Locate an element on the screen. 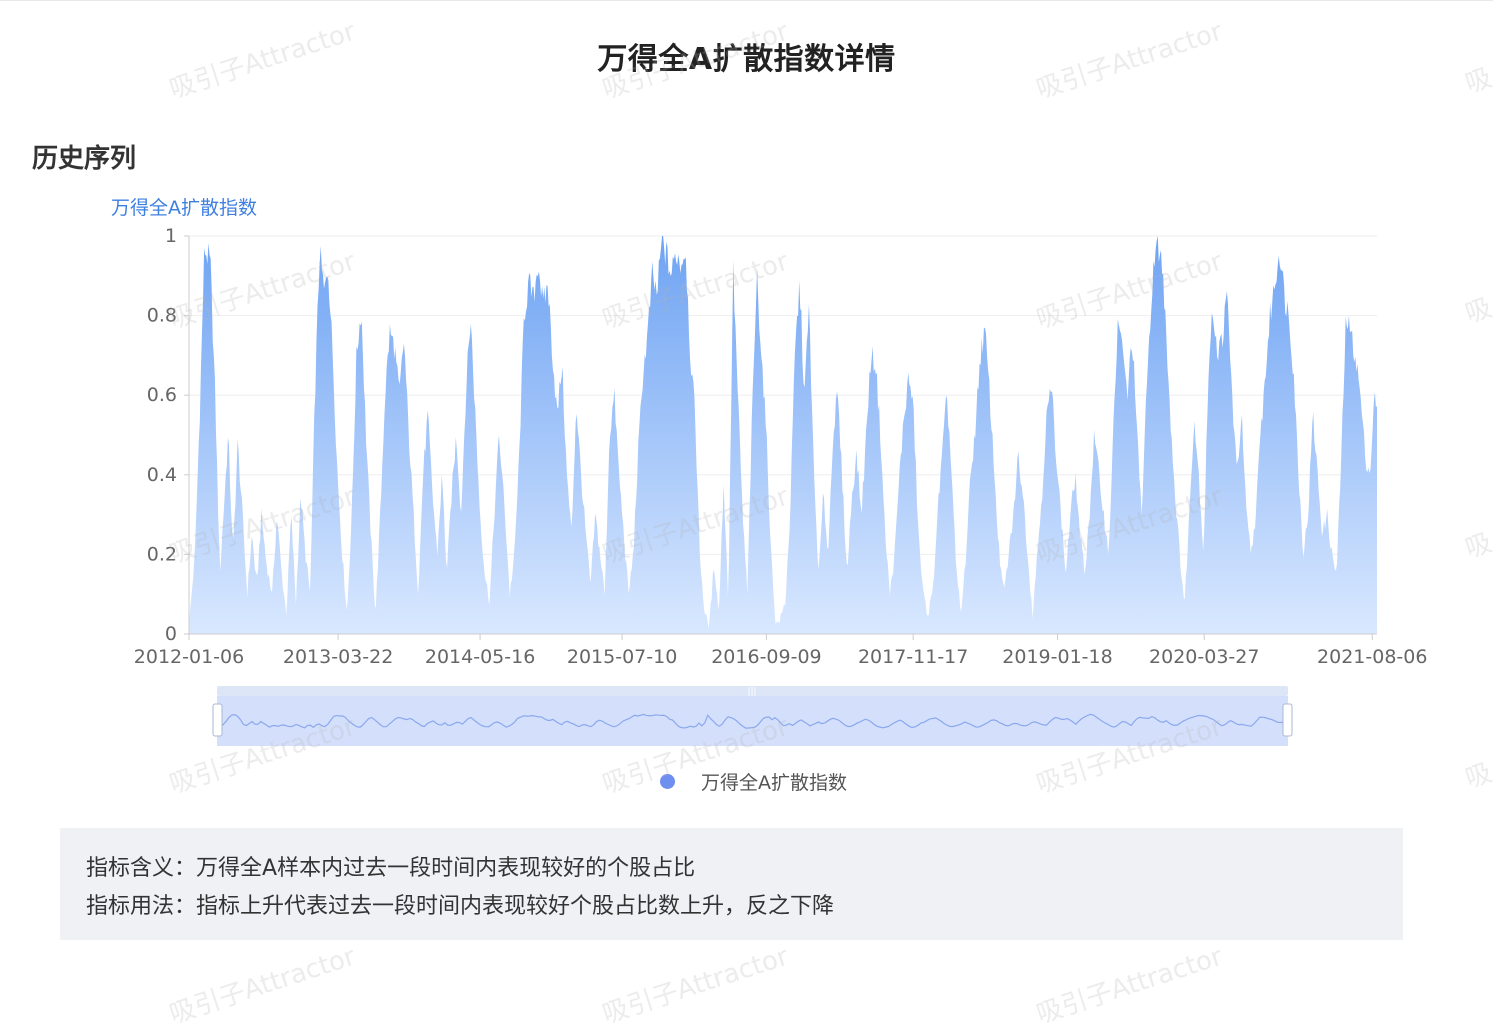 The width and height of the screenshot is (1493, 1031). info-usage-text: 指标上升代表过去一段时间内表现较好个股占比数上升，反之下降 is located at coordinates (515, 906).